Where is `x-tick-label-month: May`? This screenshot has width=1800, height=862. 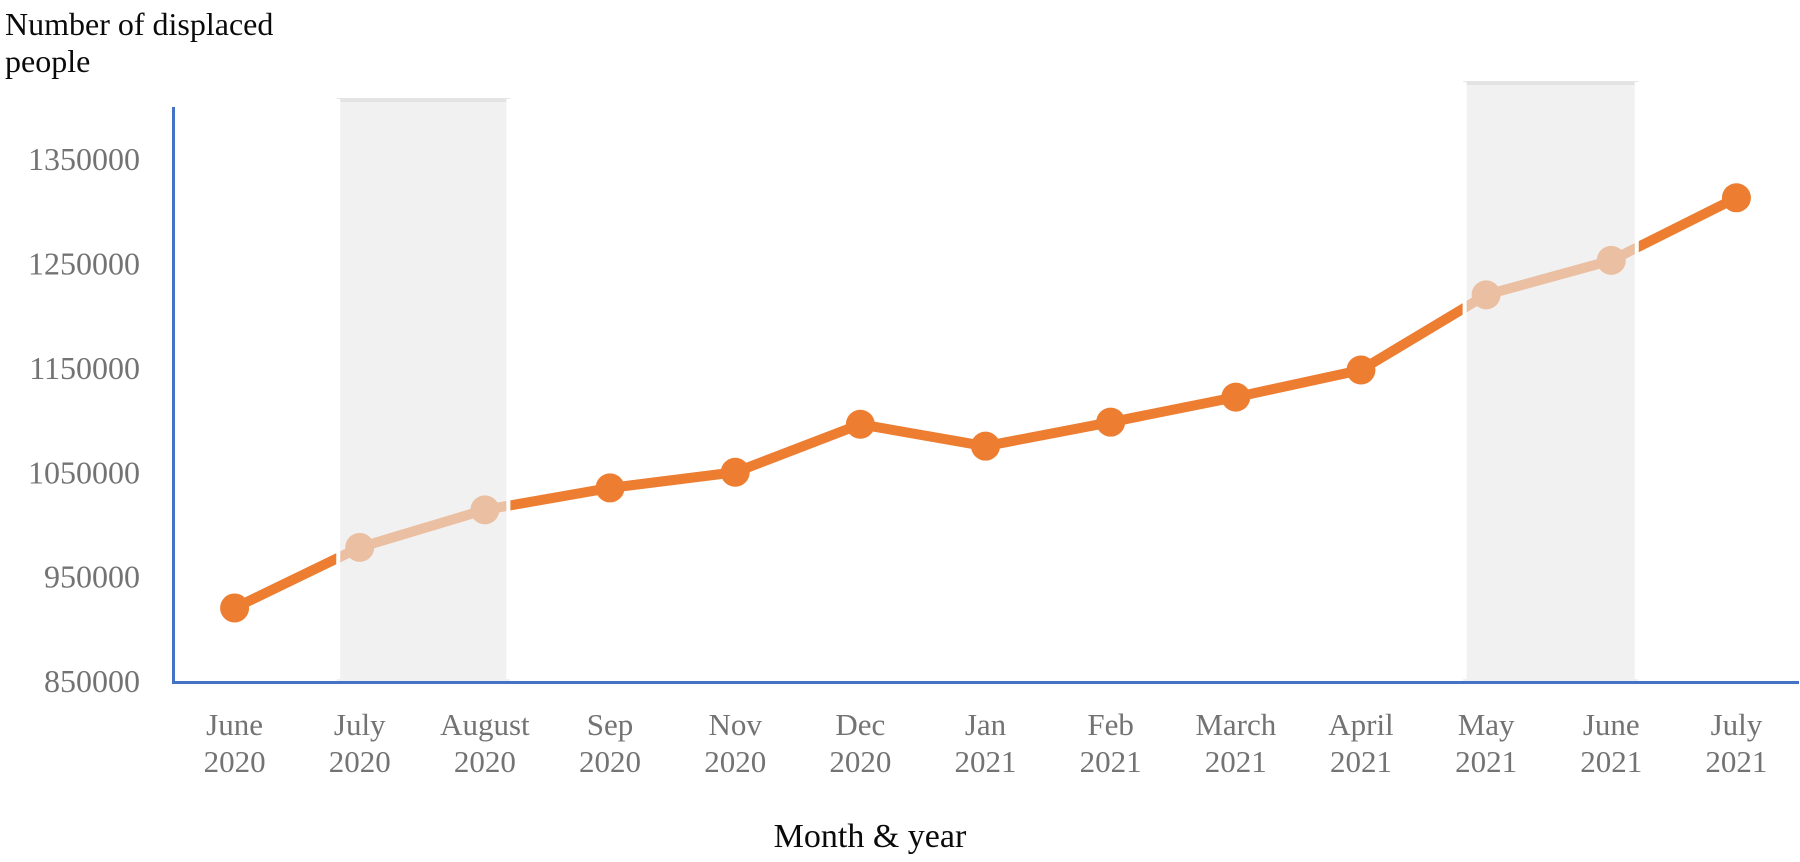 x-tick-label-month: May is located at coordinates (1486, 724).